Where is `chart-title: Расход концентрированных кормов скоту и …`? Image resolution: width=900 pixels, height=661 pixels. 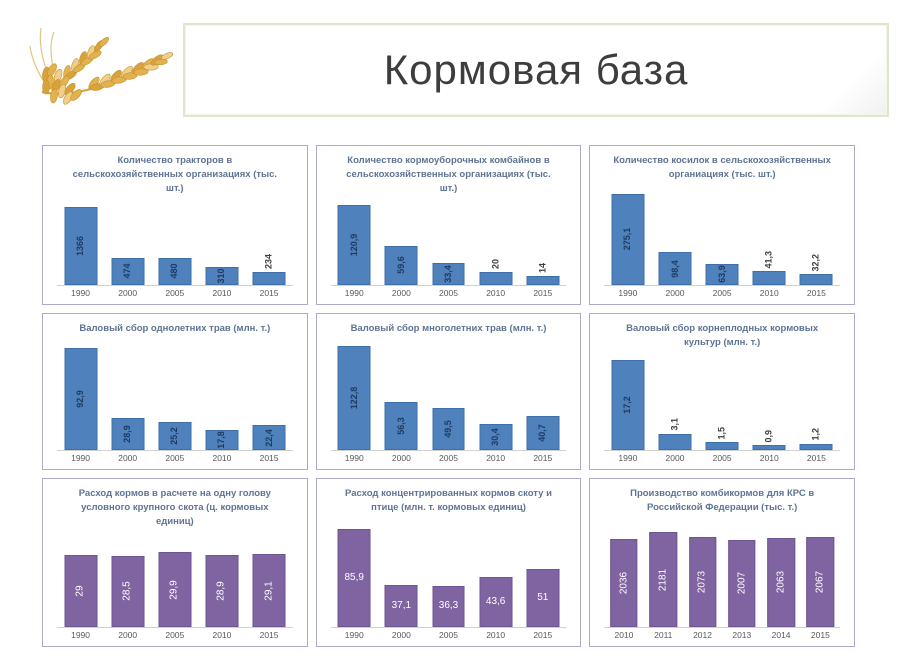 chart-title: Расход концентрированных кормов скоту и … is located at coordinates (448, 500).